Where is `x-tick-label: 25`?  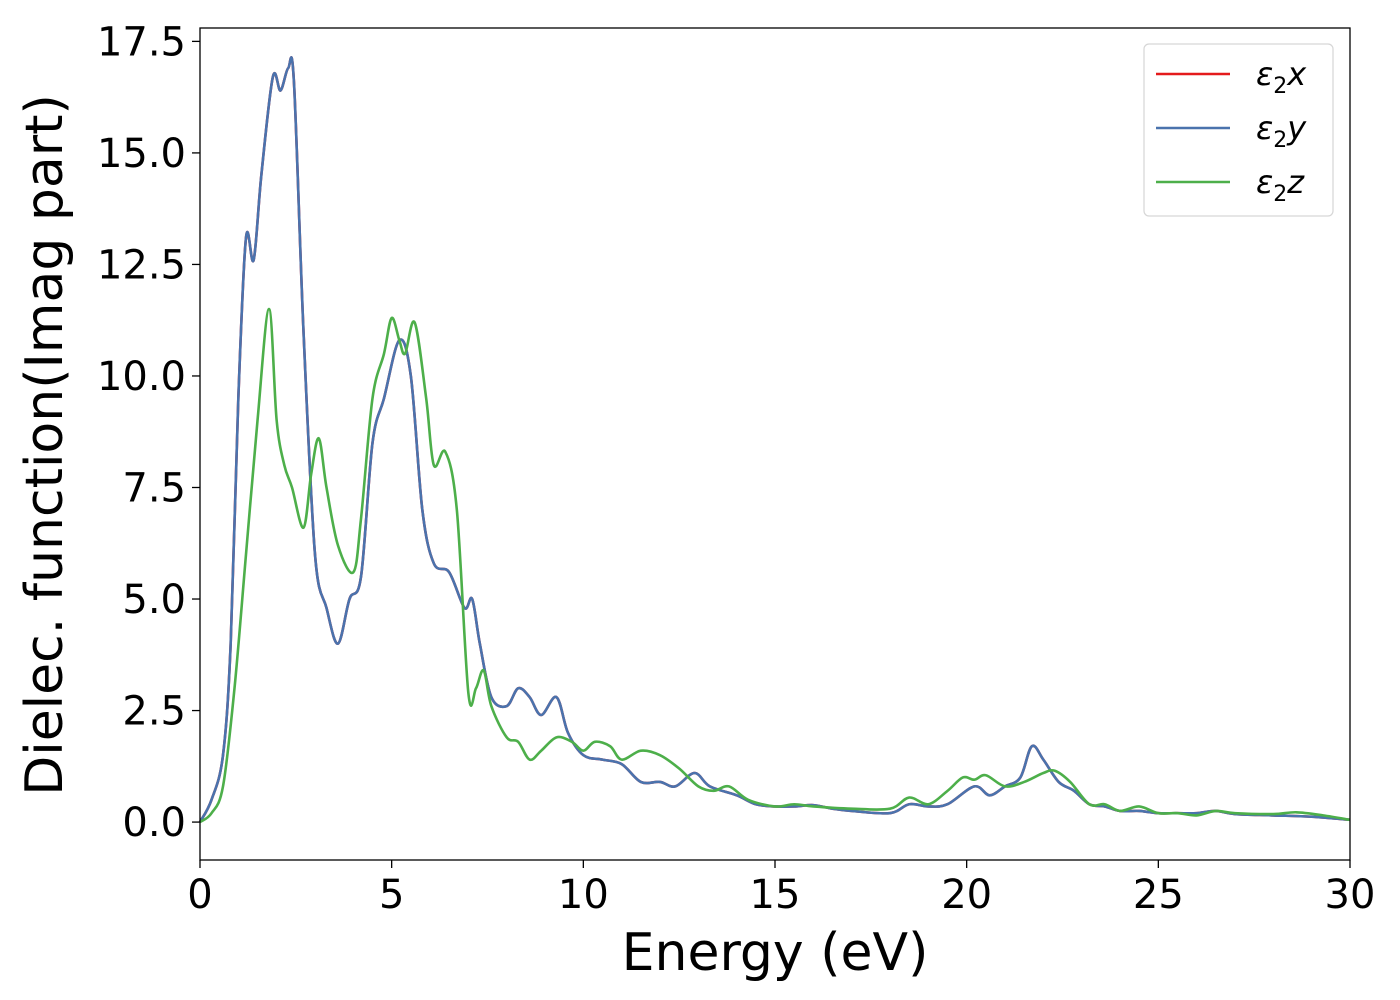
x-tick-label: 25 is located at coordinates (1158, 895).